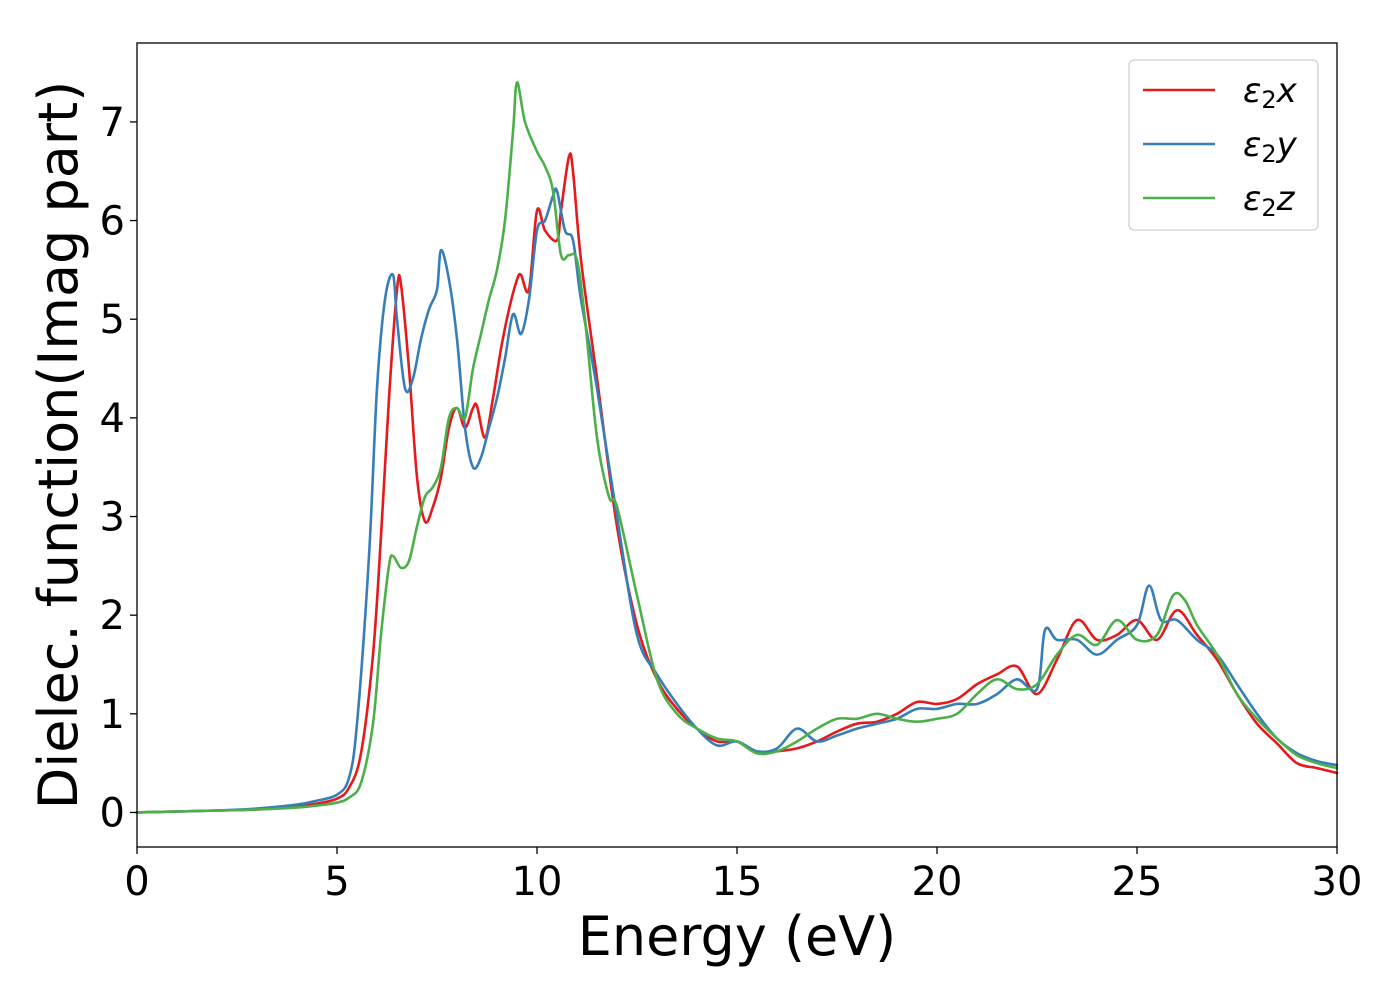 Image resolution: width=1400 pixels, height=1000 pixels. I want to click on x-tick-label: 5, so click(336, 882).